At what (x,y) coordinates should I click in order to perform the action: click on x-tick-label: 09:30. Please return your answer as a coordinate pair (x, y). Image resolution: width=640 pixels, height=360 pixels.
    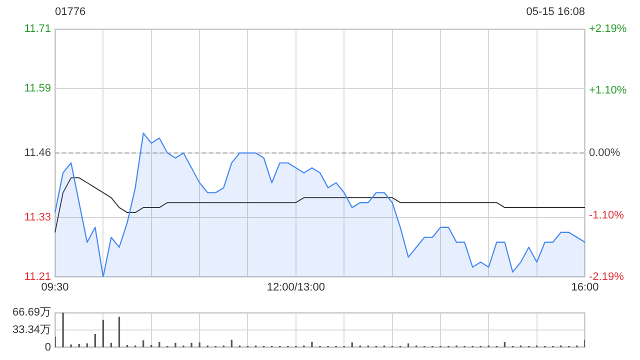
    Looking at the image, I should click on (55, 288).